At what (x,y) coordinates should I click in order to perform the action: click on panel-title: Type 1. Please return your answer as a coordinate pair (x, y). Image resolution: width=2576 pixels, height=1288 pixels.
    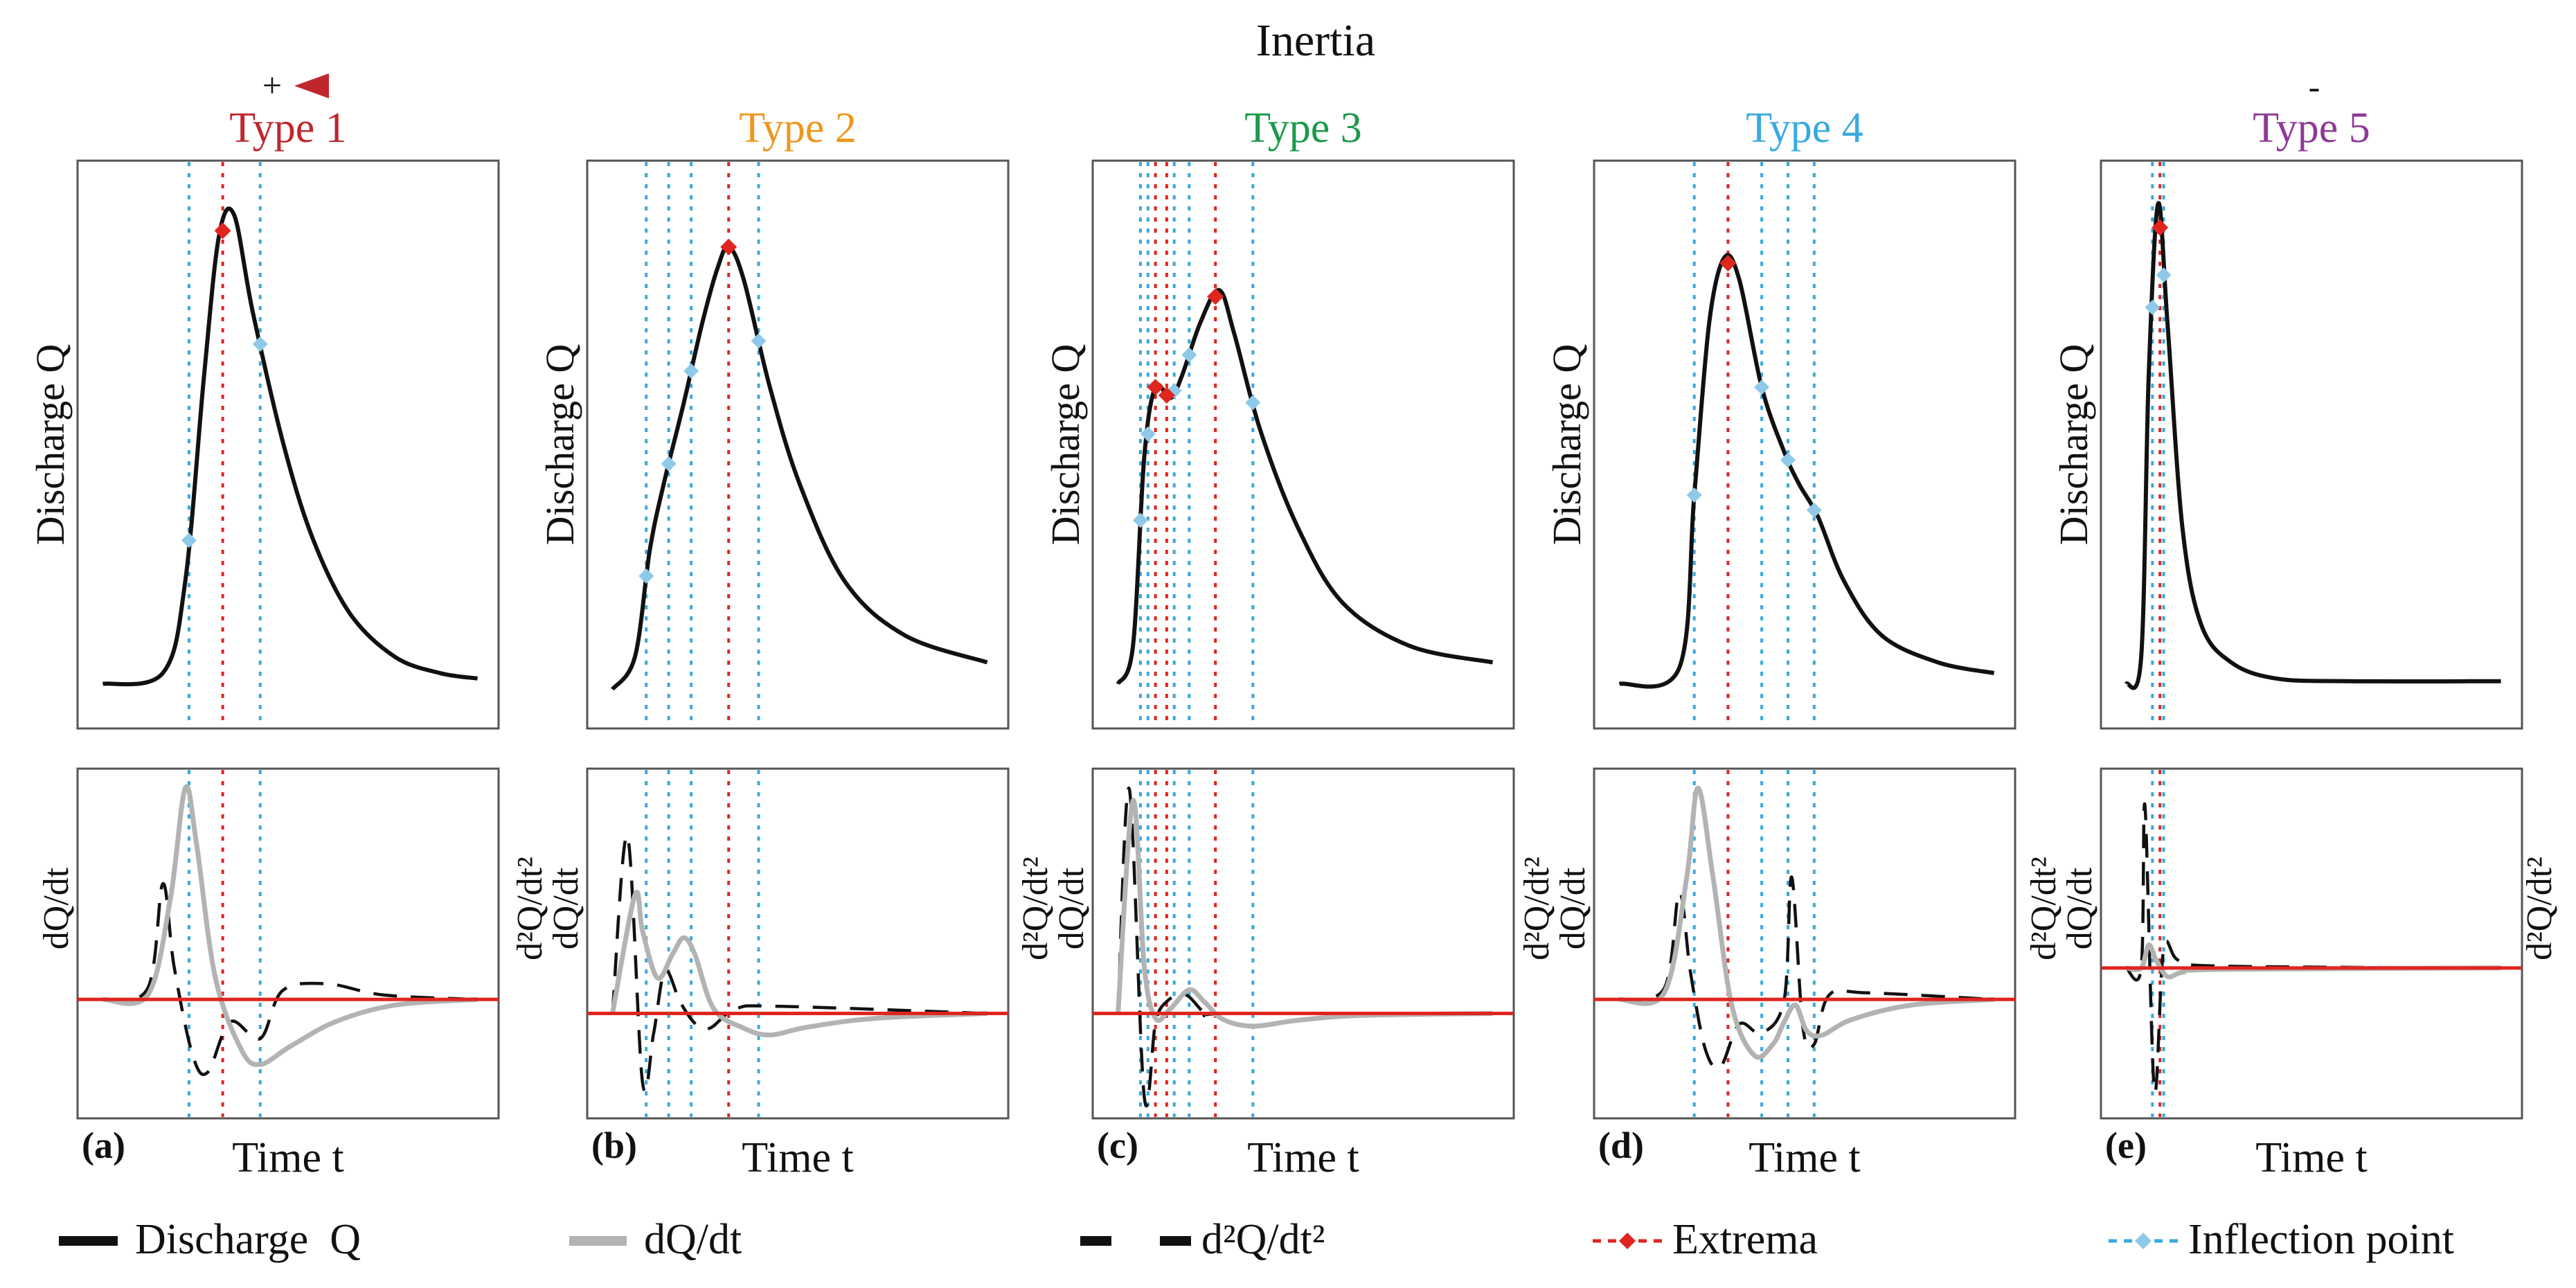
    Looking at the image, I should click on (288, 129).